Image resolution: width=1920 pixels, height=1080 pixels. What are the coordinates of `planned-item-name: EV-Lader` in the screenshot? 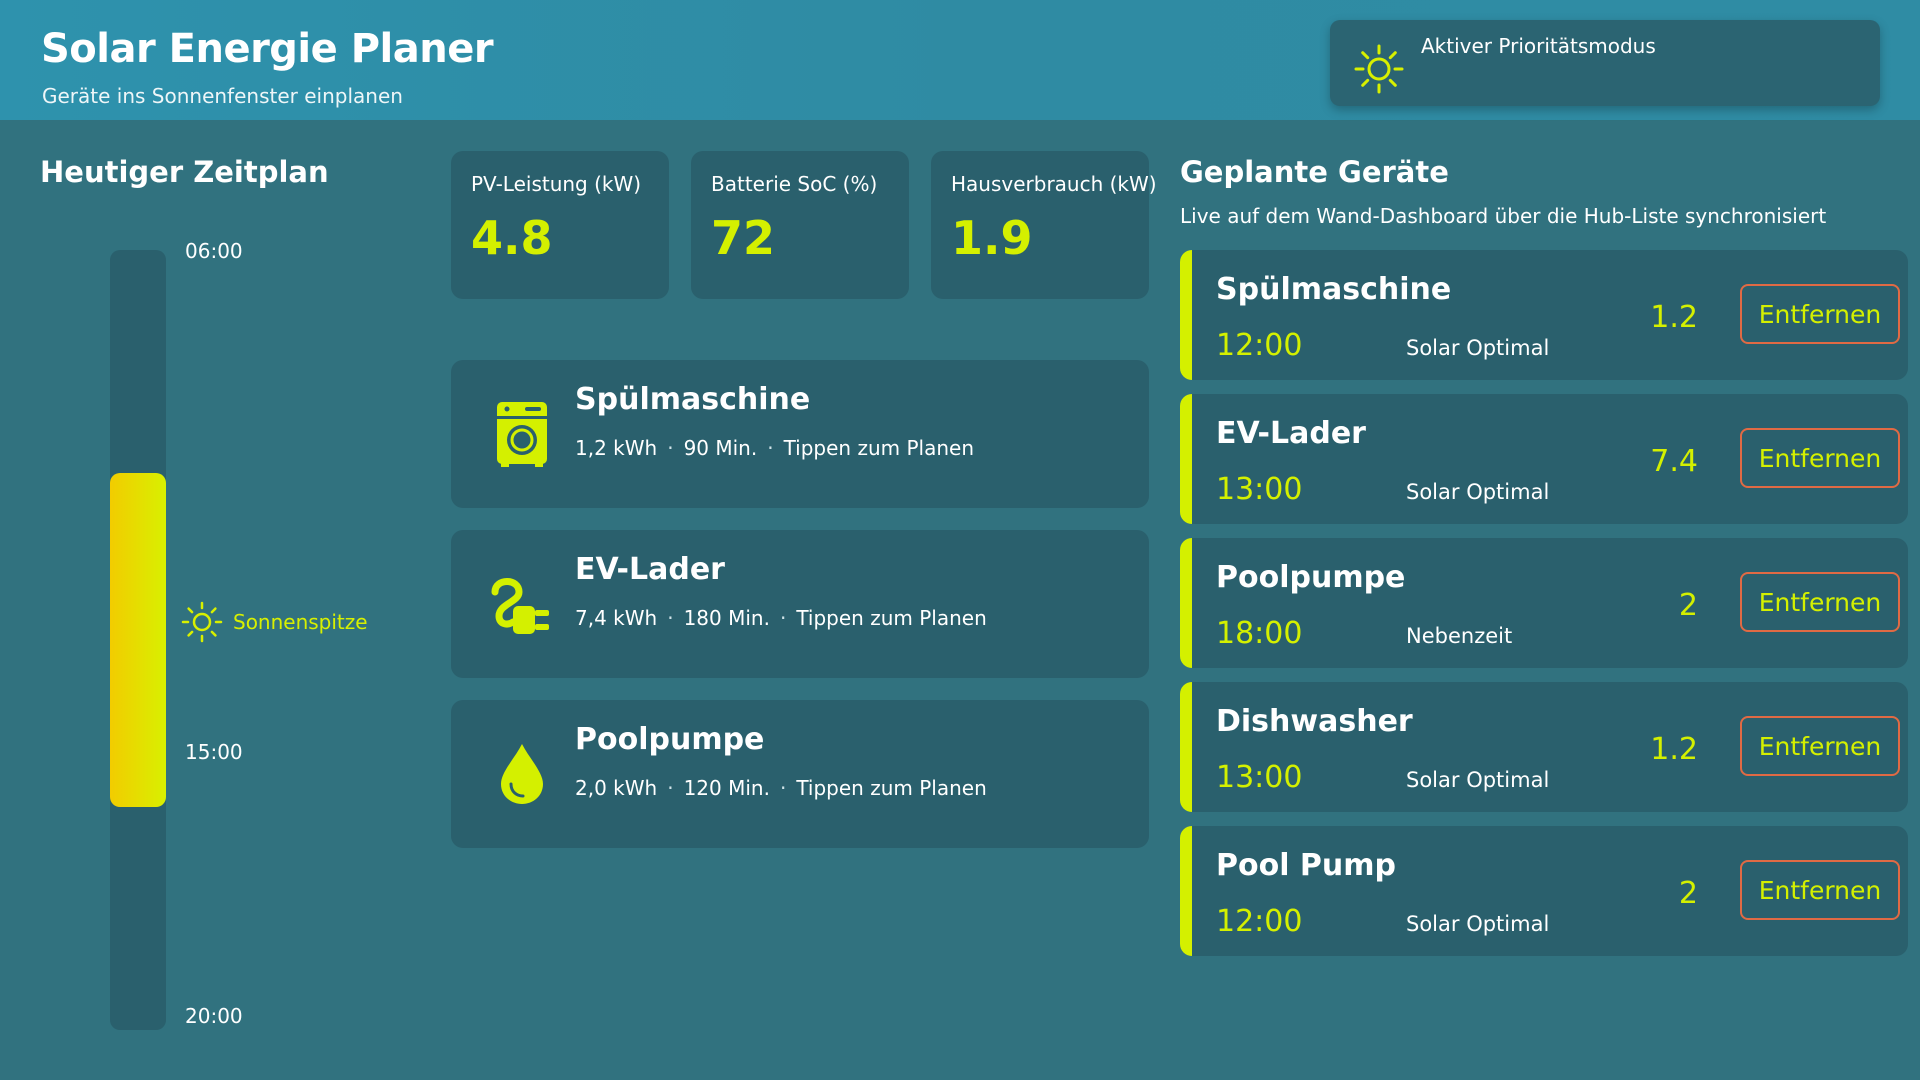 It's located at (1291, 433).